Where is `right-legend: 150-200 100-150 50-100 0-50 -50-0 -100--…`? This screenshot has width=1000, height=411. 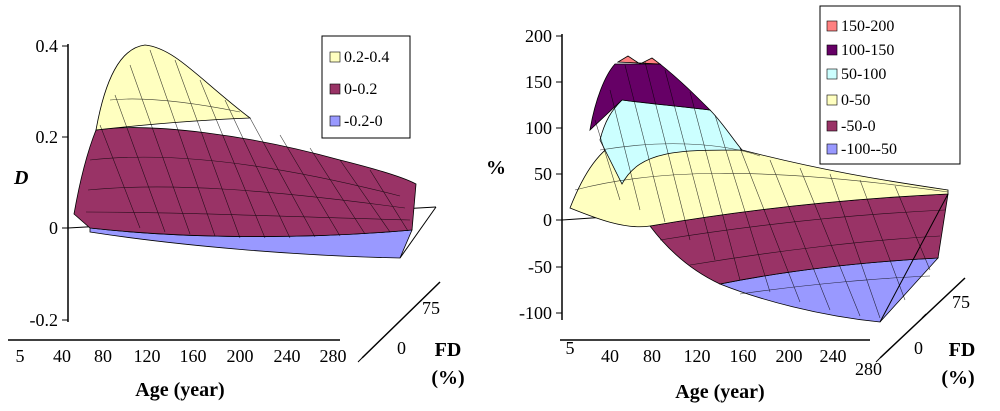
right-legend: 150-200 100-150 50-100 0-50 -50-0 -100--… is located at coordinates (890, 85).